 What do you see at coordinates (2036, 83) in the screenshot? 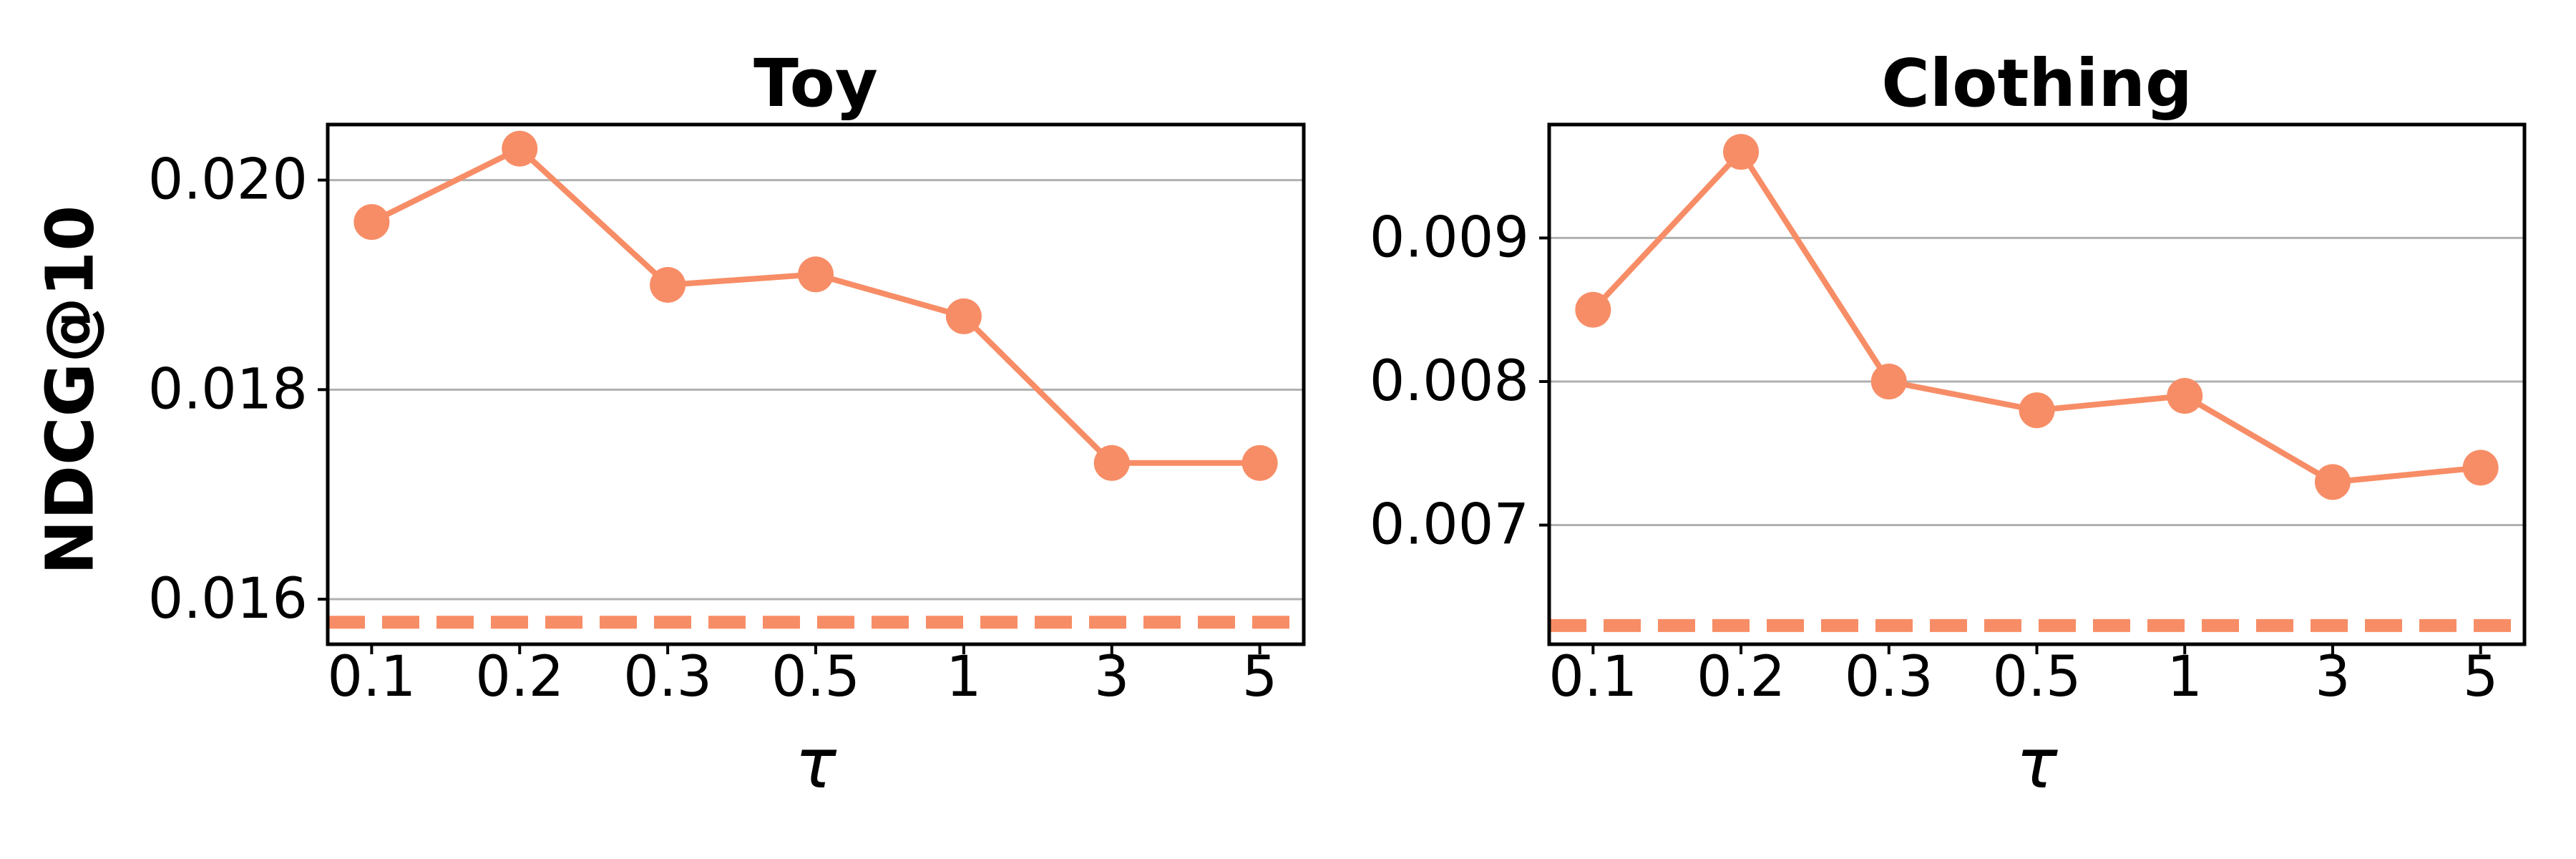
I see `panel-title: Clothing` at bounding box center [2036, 83].